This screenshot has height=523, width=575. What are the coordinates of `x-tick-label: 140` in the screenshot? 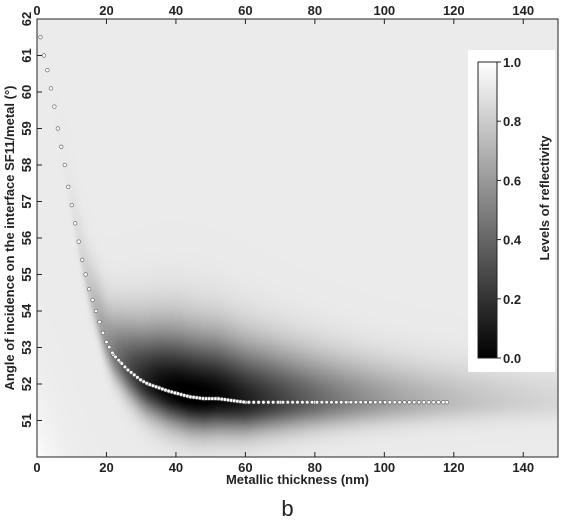 It's located at (523, 467).